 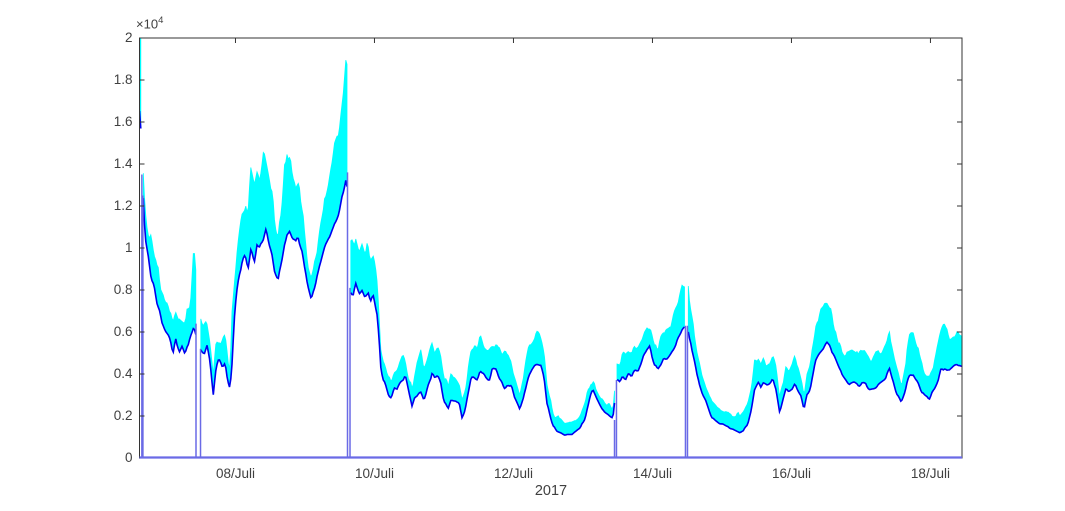 I want to click on year-label: 2017, so click(x=551, y=491).